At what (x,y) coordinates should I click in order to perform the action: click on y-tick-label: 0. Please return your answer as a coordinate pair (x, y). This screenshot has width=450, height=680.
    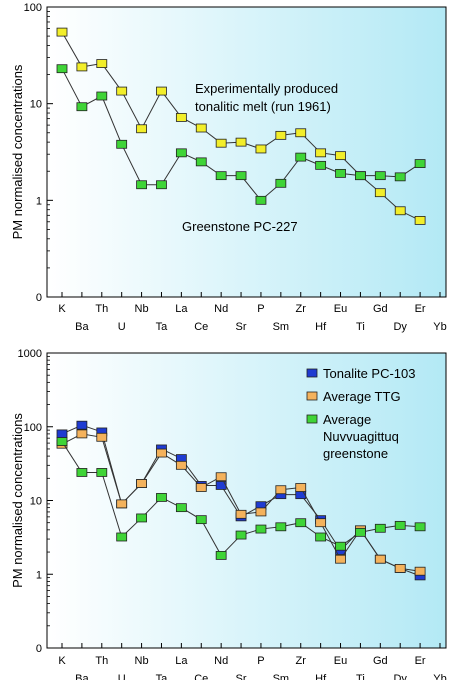
    Looking at the image, I should click on (39, 649).